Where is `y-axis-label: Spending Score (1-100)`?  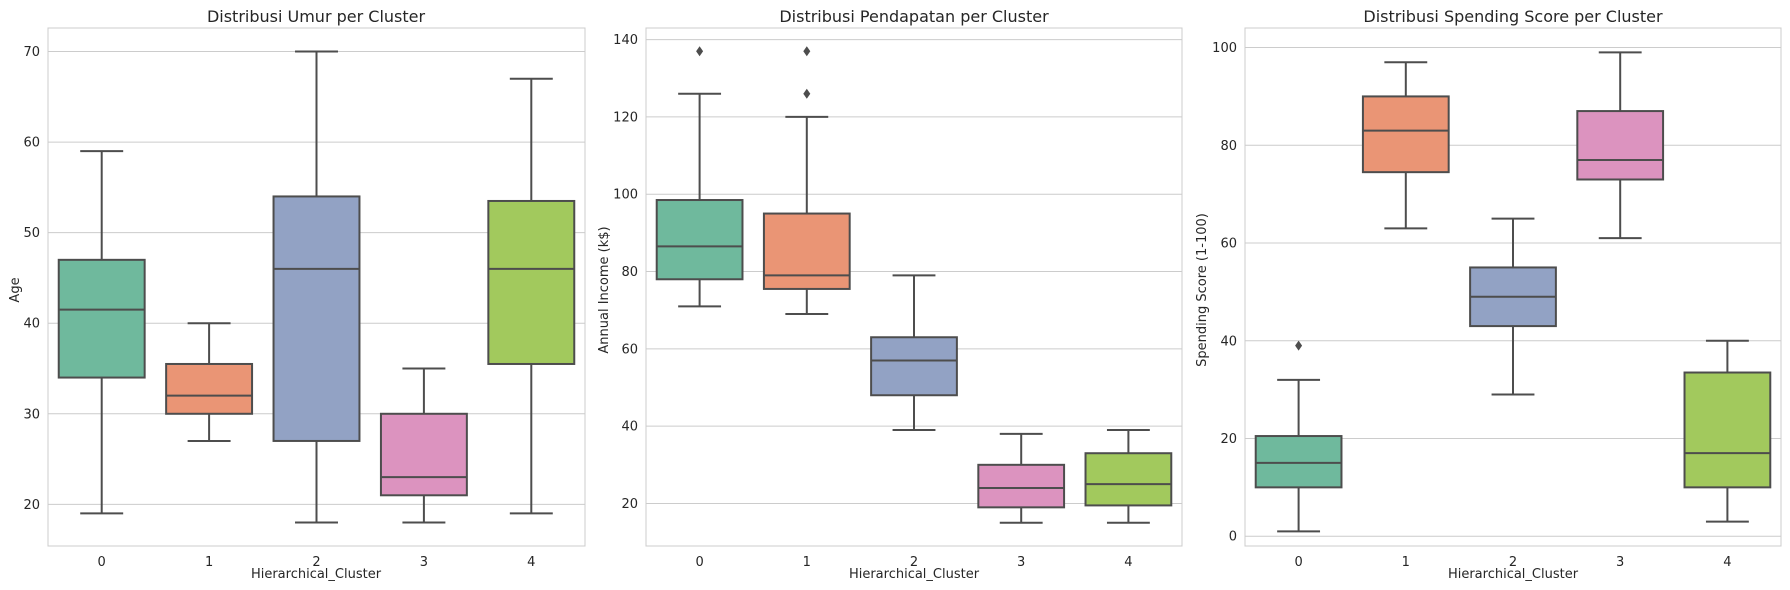
y-axis-label: Spending Score (1-100) is located at coordinates (1202, 290).